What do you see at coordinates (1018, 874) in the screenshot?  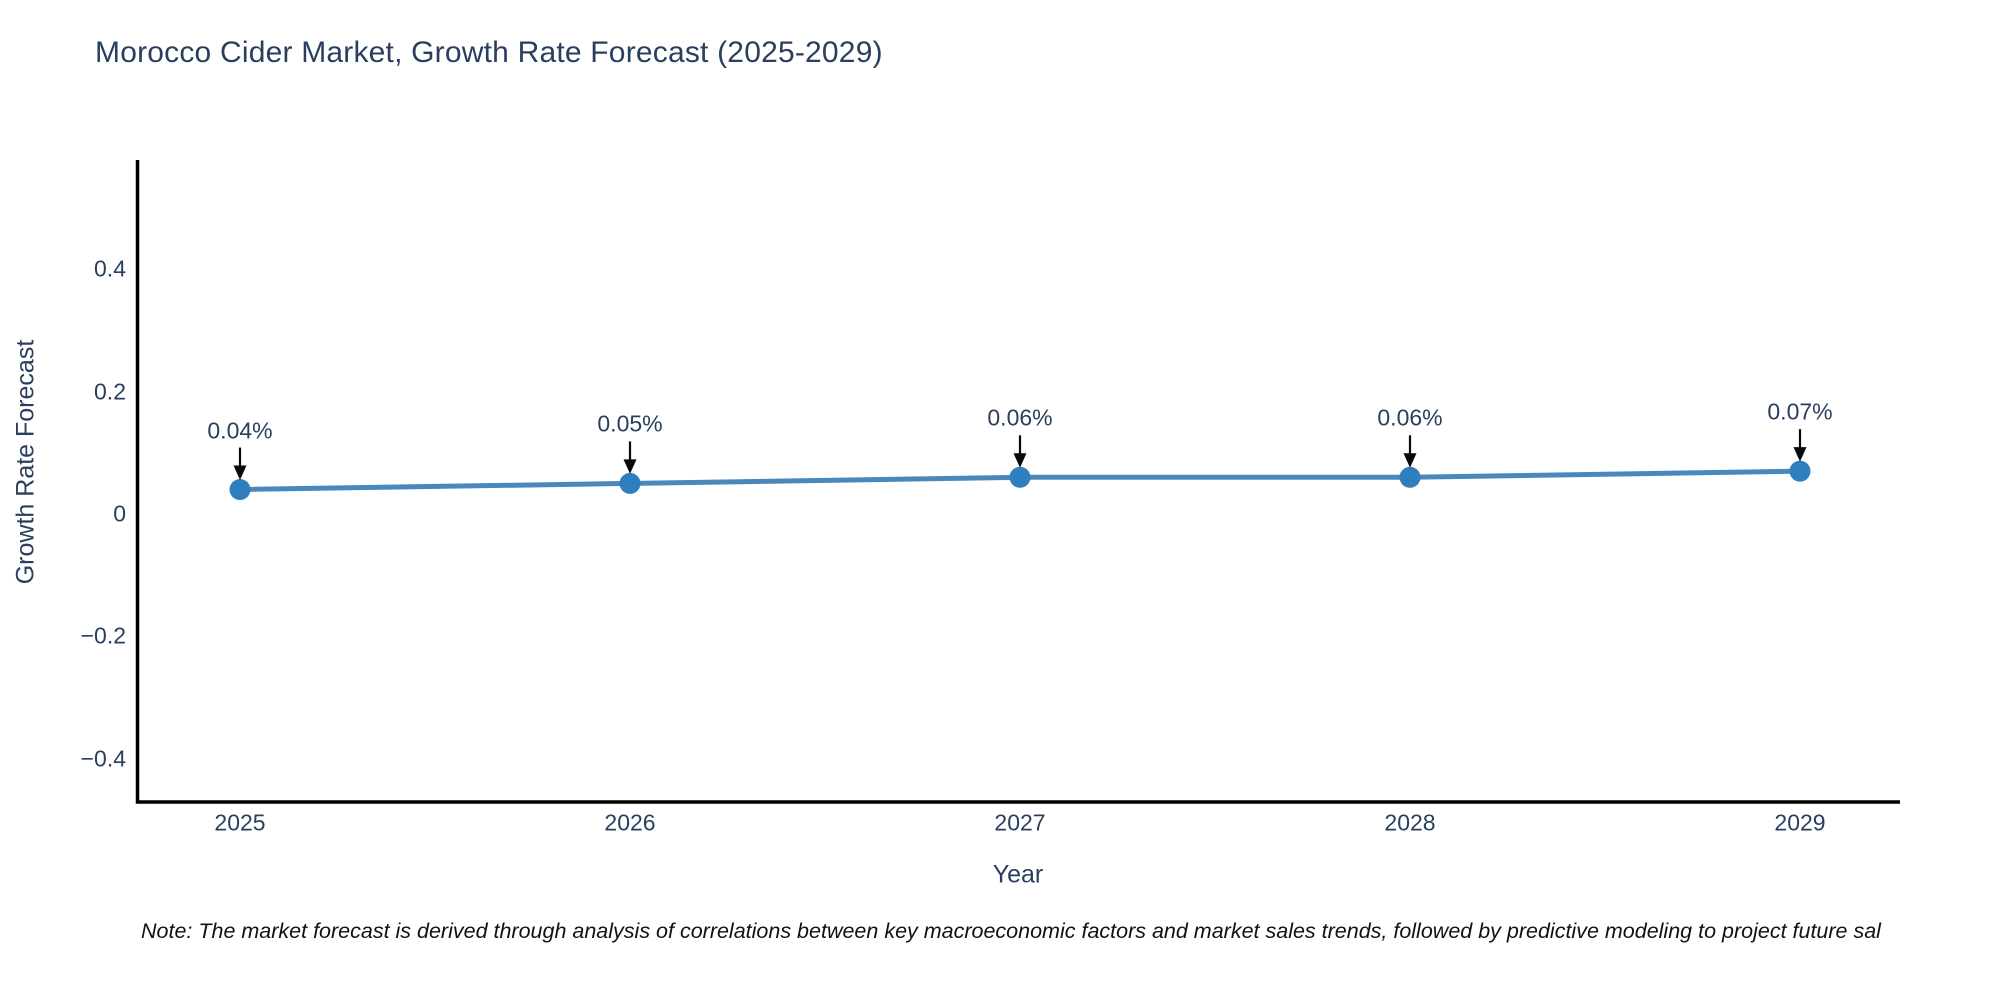 I see `x-axis-title: Year` at bounding box center [1018, 874].